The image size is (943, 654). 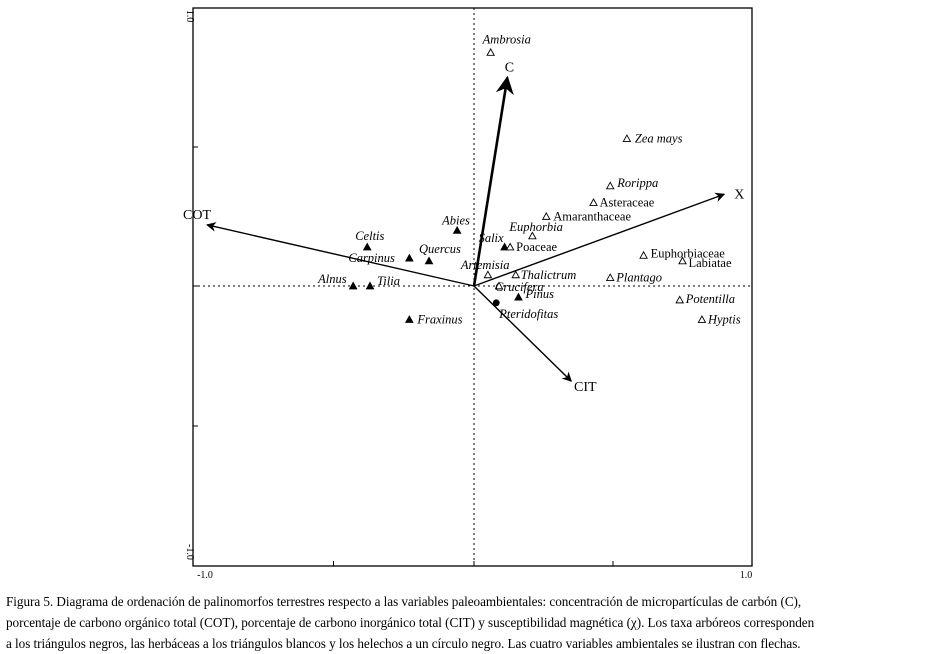 I want to click on point-label-poaceae: Poaceae, so click(x=536, y=247).